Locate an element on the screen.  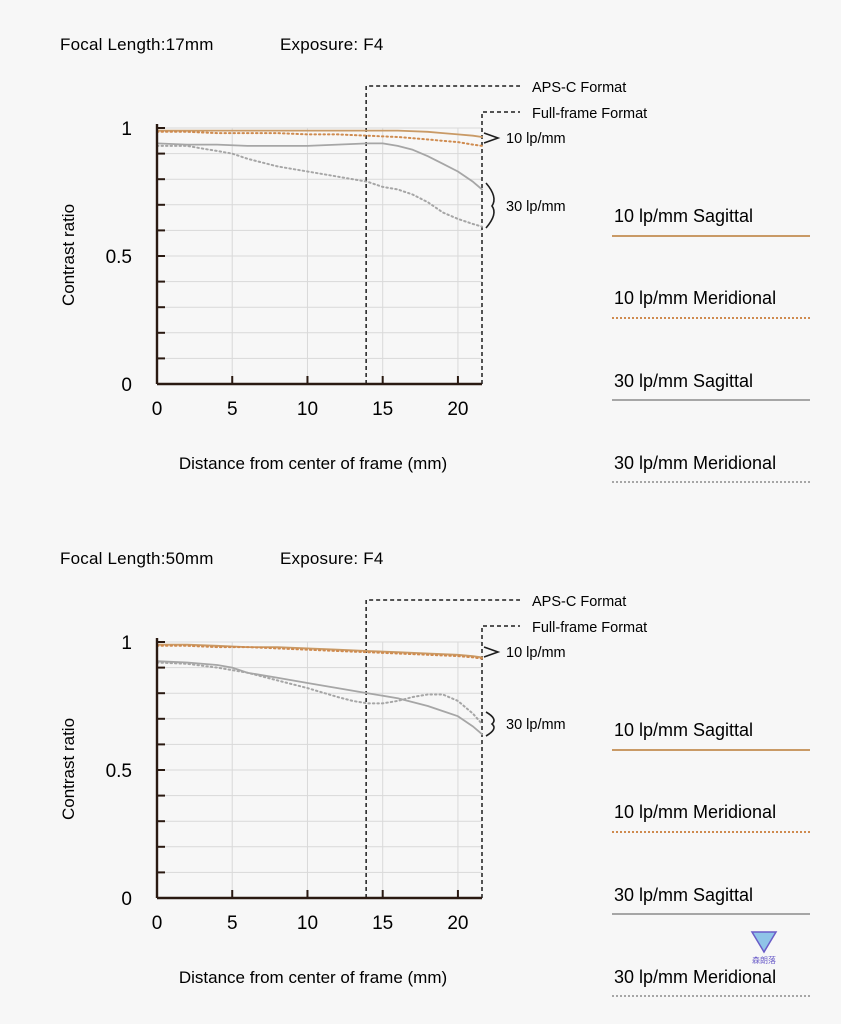
watermark-text: 森朗落 is located at coordinates (764, 960).